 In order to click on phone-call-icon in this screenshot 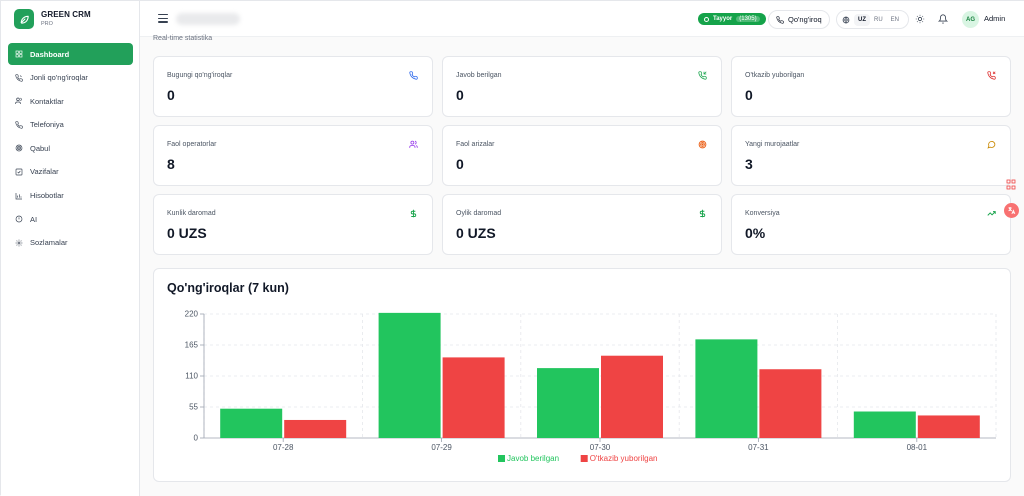, I will do `click(19, 77)`.